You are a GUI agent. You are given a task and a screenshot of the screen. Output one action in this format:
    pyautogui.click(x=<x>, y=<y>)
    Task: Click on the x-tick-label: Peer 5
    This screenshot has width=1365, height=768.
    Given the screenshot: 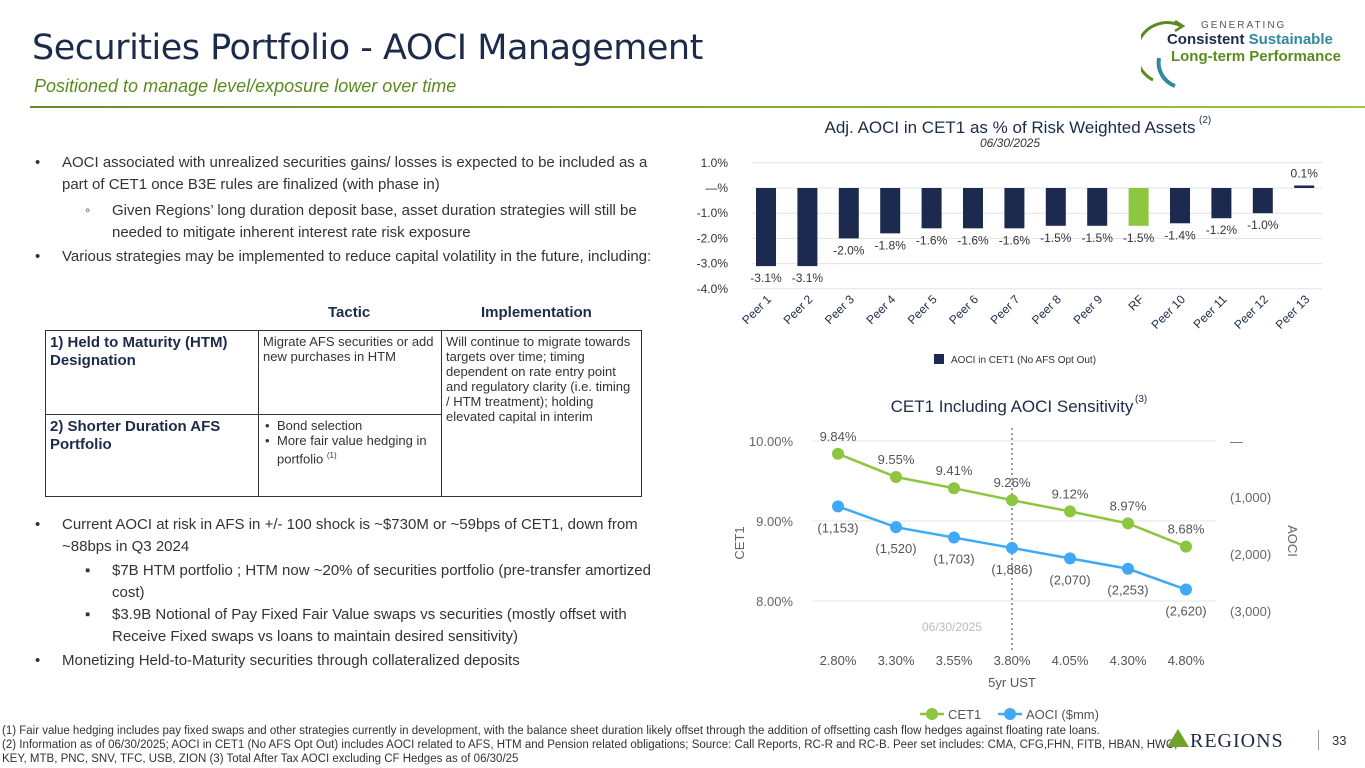 What is the action you would take?
    pyautogui.click(x=922, y=309)
    